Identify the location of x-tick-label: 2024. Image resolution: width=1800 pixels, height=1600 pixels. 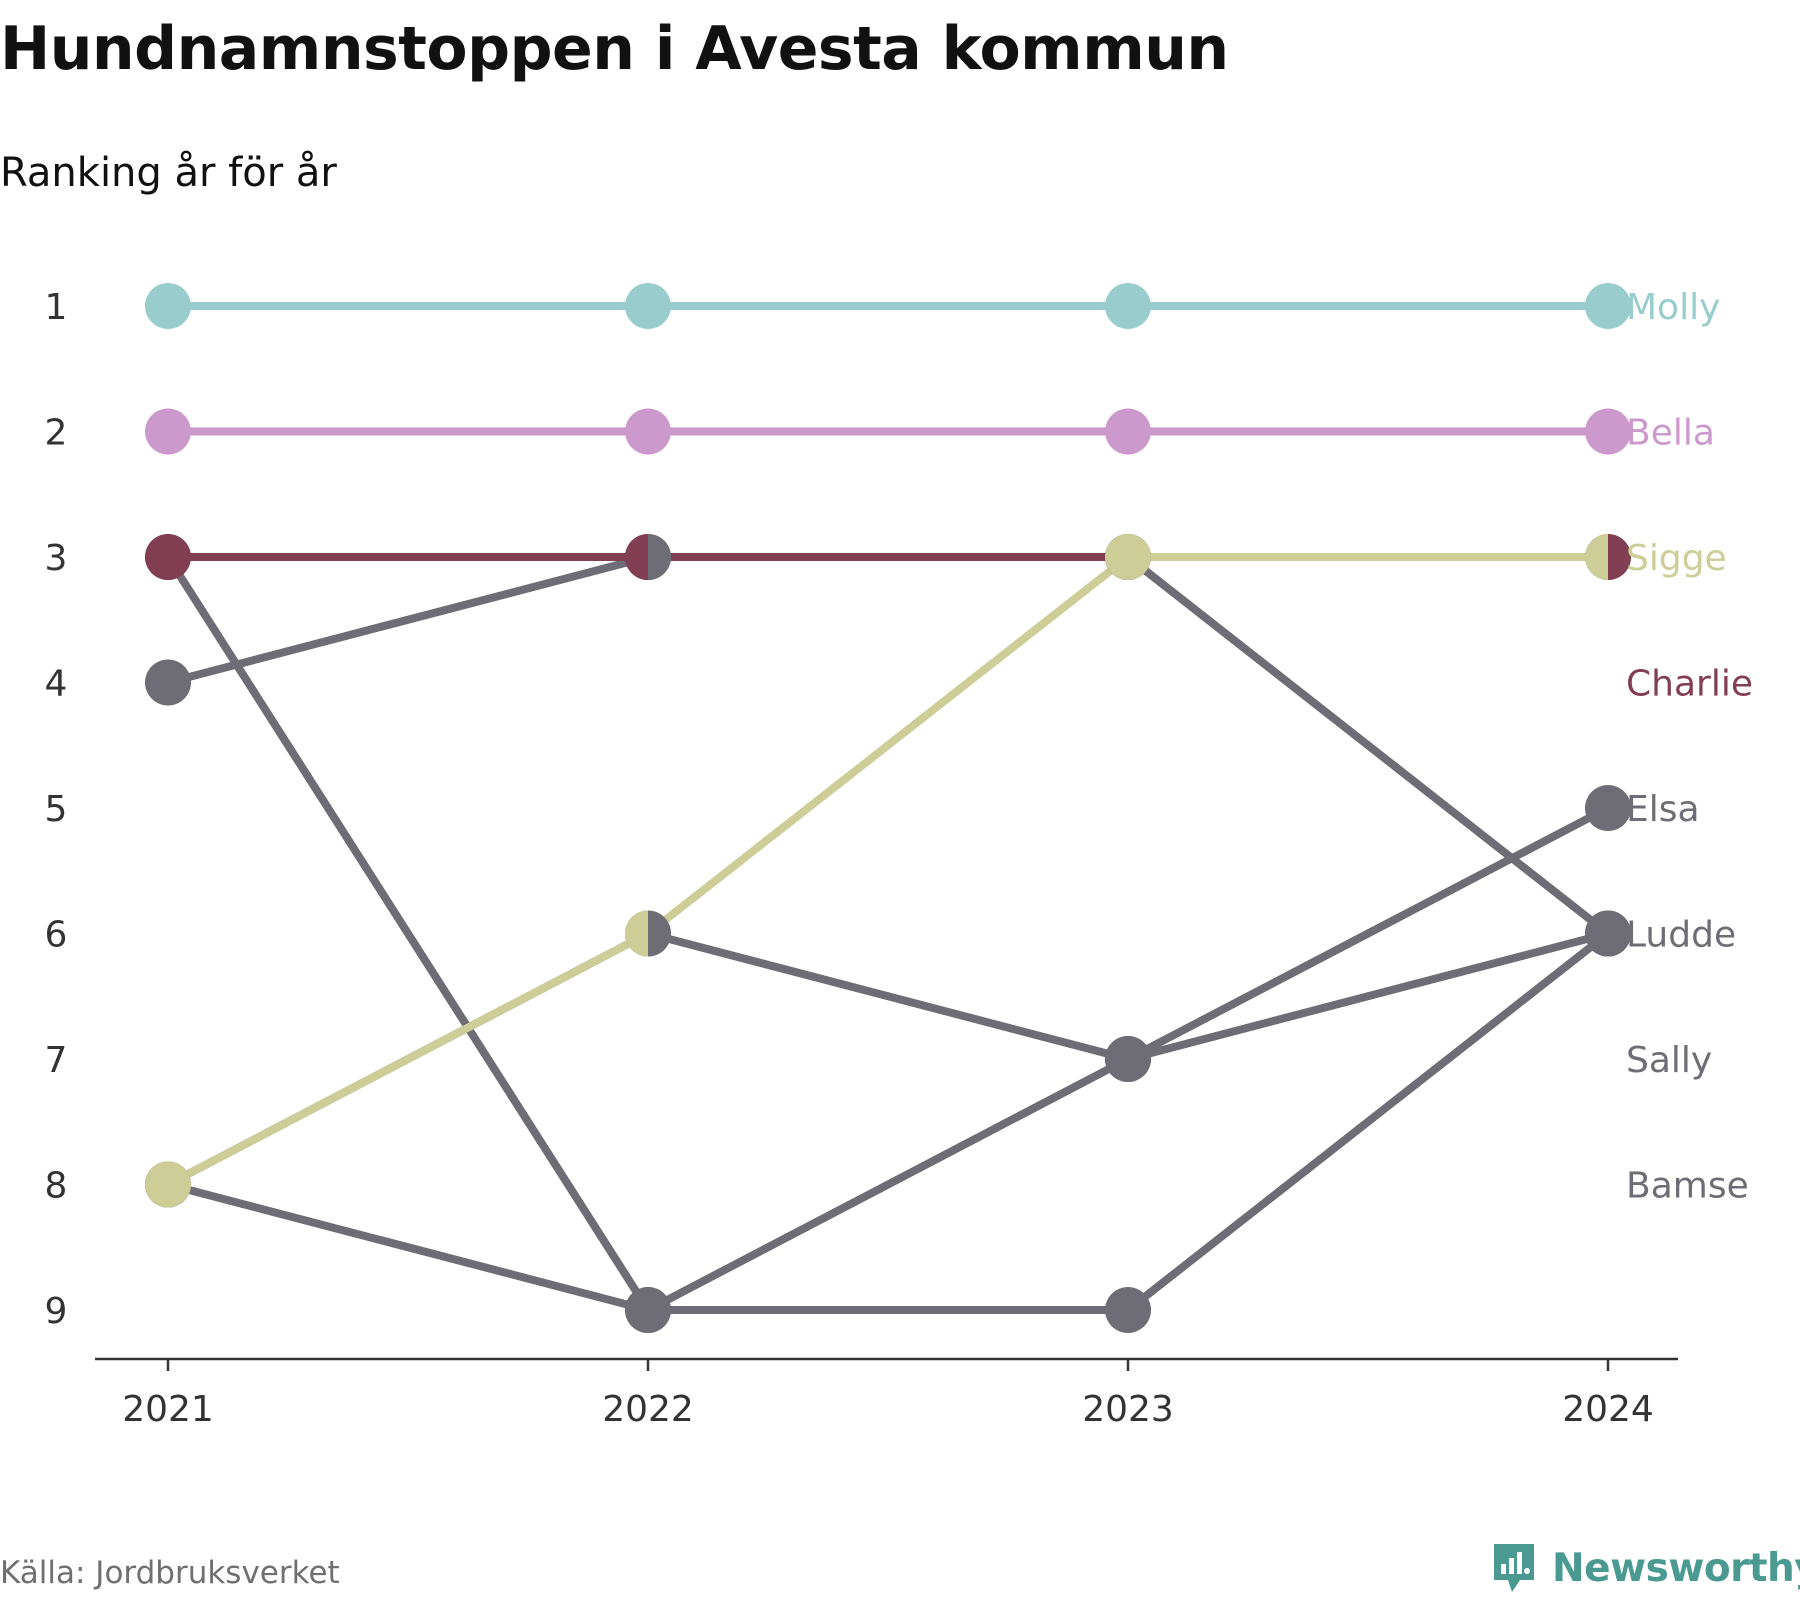
(1608, 1409).